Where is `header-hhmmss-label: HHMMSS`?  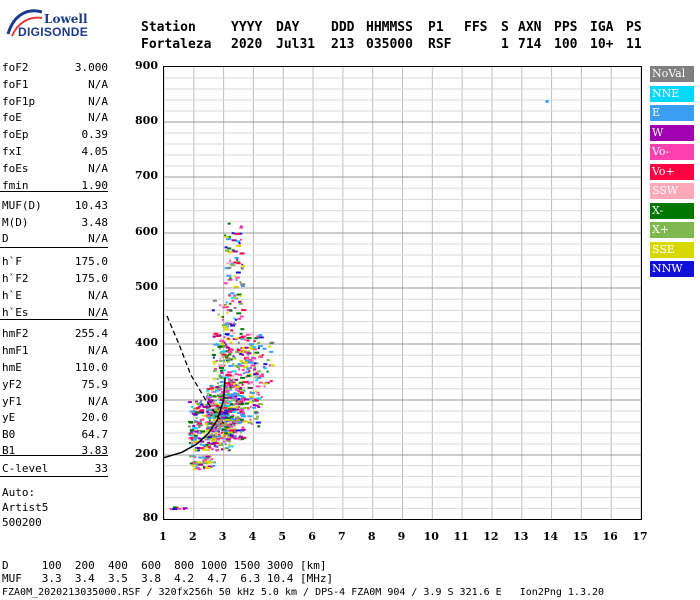
header-hhmmss-label: HHMMSS is located at coordinates (389, 27).